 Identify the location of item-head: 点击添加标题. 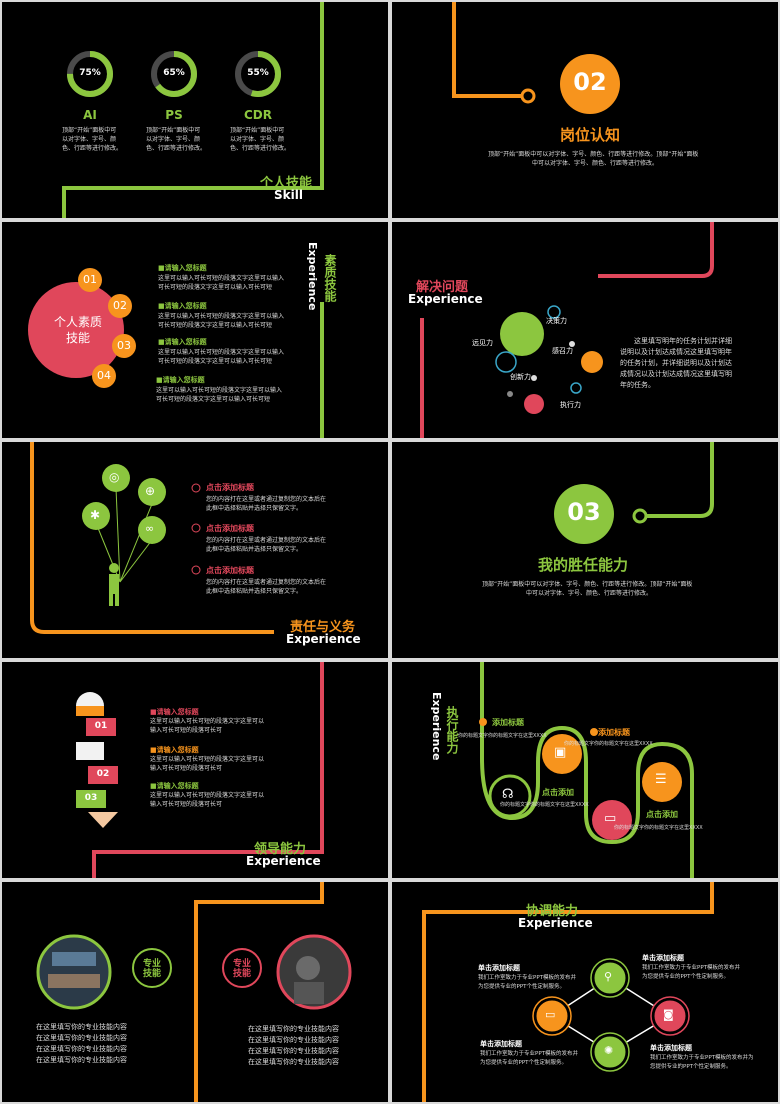
(230, 487).